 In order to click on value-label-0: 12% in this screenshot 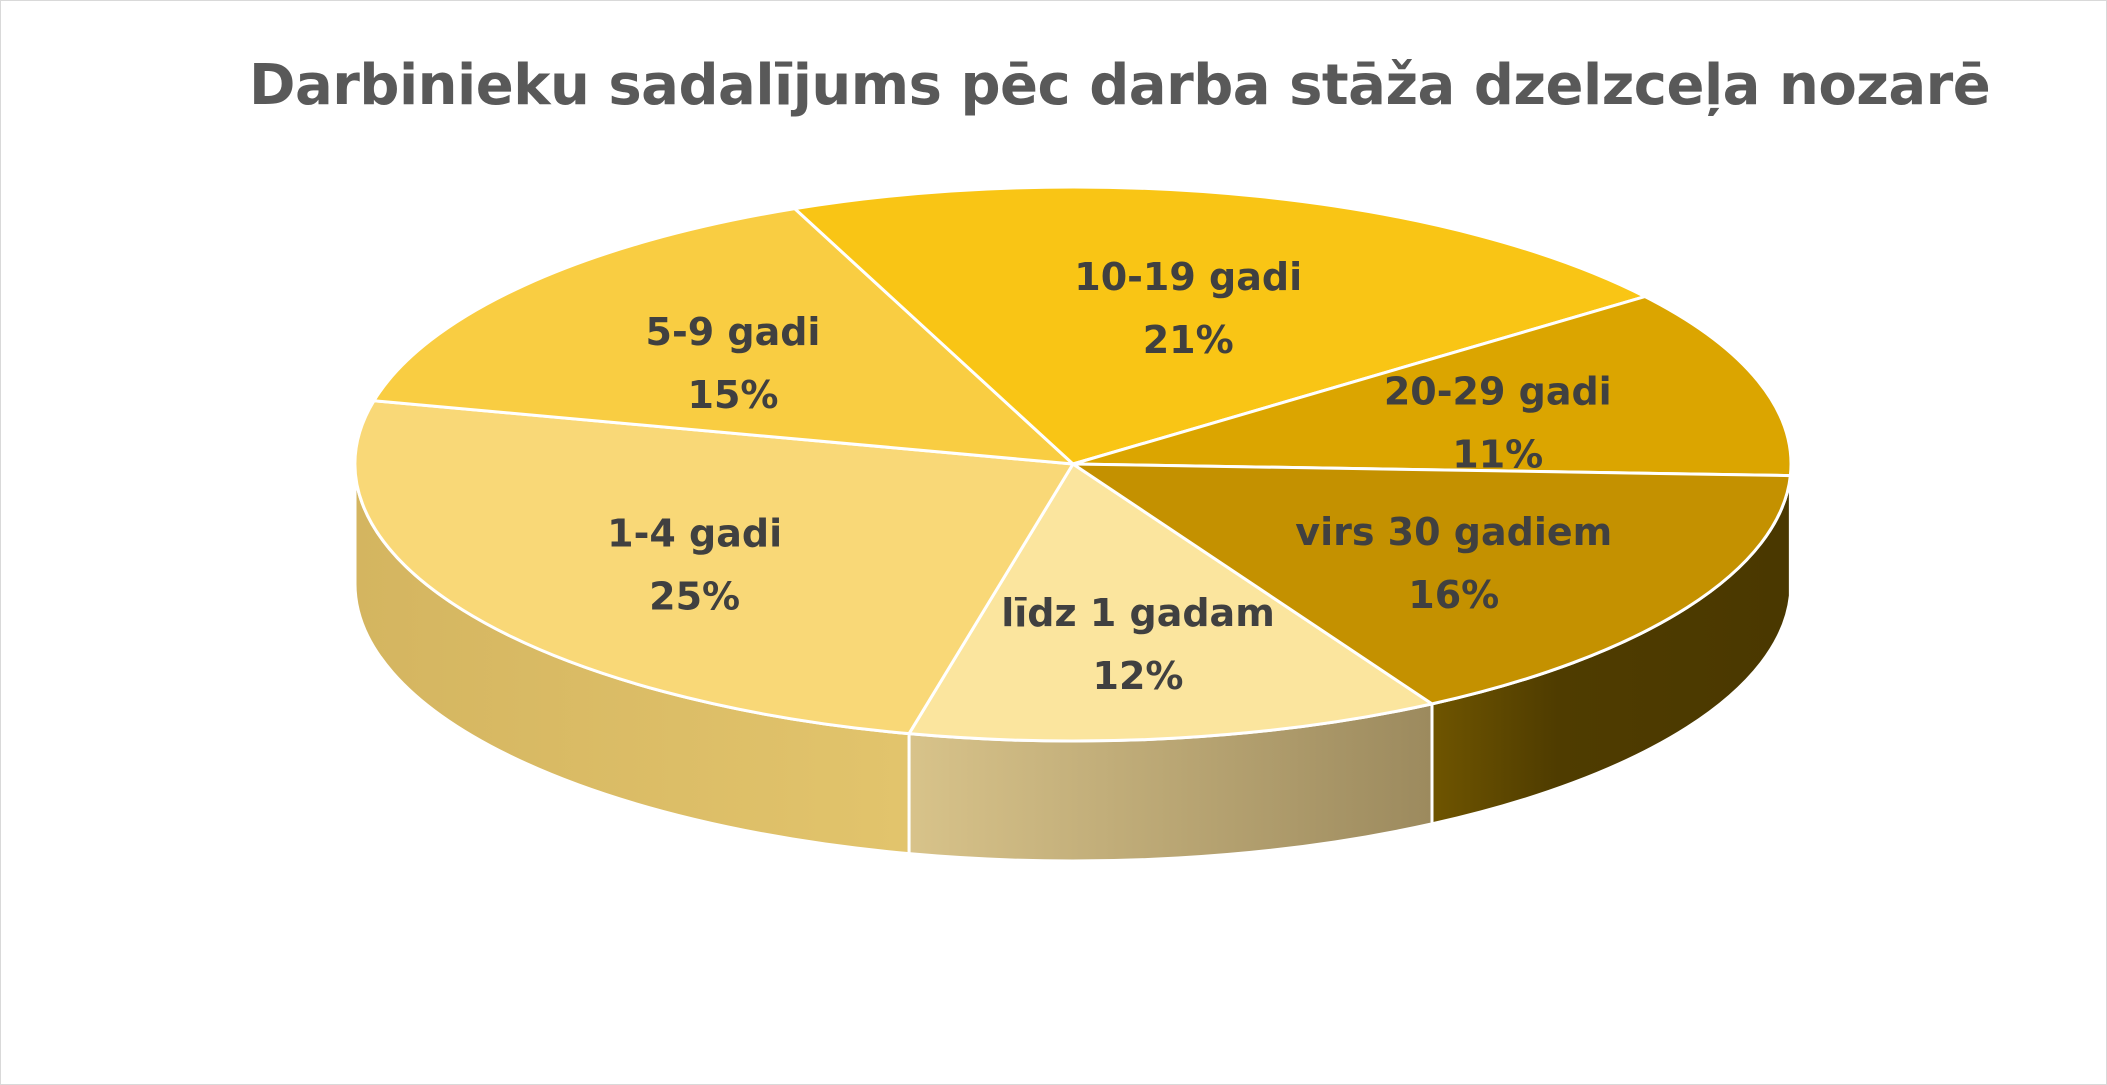, I will do `click(1138, 676)`.